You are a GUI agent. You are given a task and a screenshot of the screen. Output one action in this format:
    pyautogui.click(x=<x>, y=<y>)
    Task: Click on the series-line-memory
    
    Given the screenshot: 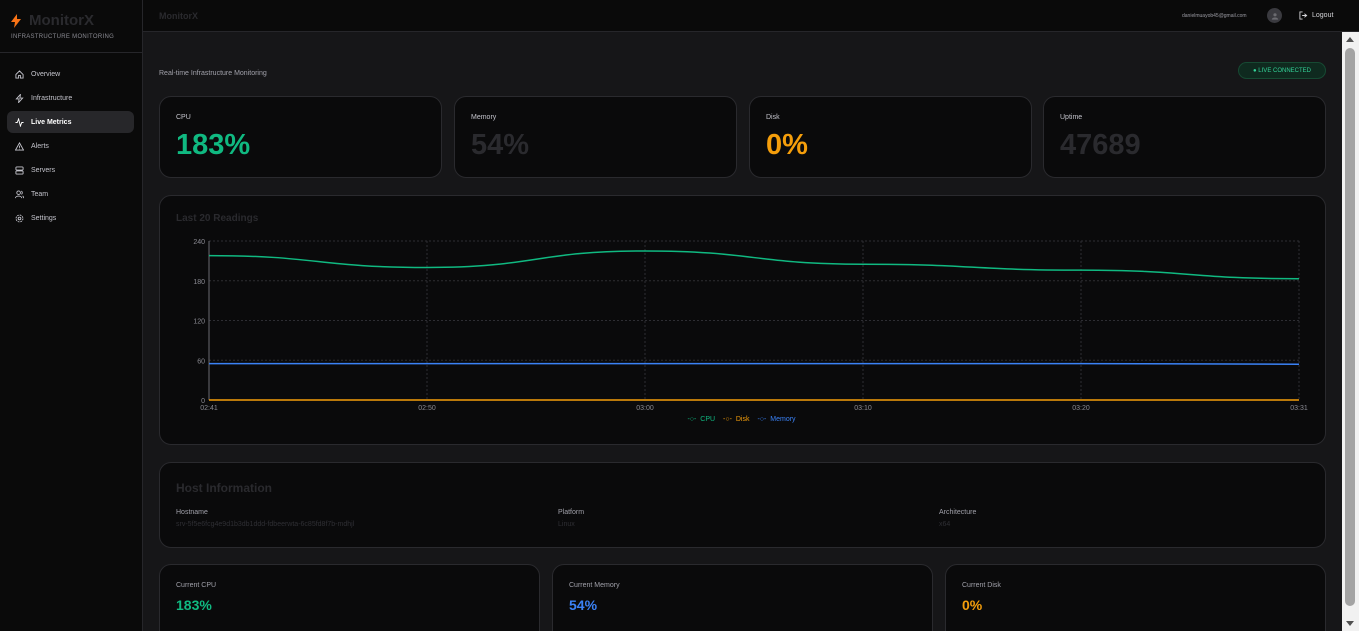 What is the action you would take?
    pyautogui.click(x=754, y=363)
    